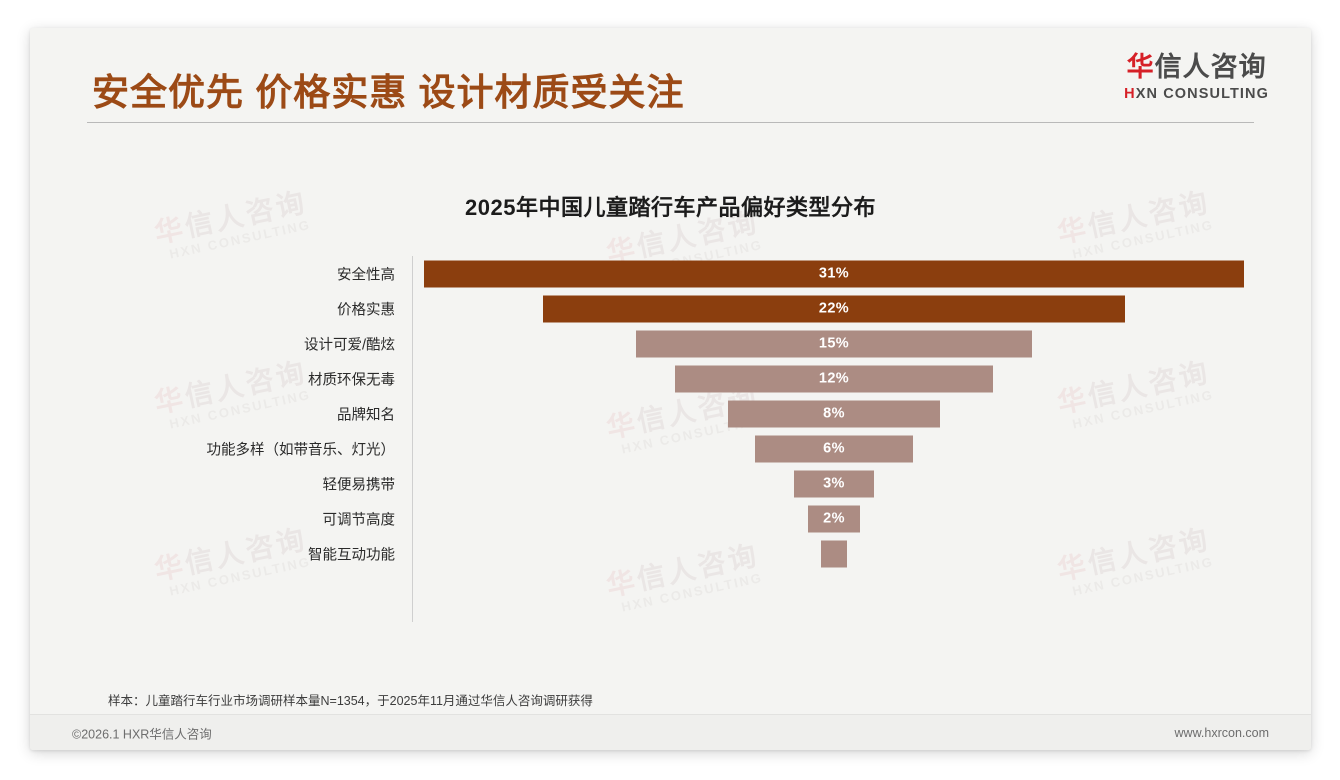 The width and height of the screenshot is (1340, 780). I want to click on bar-value-label: 22%, so click(834, 308).